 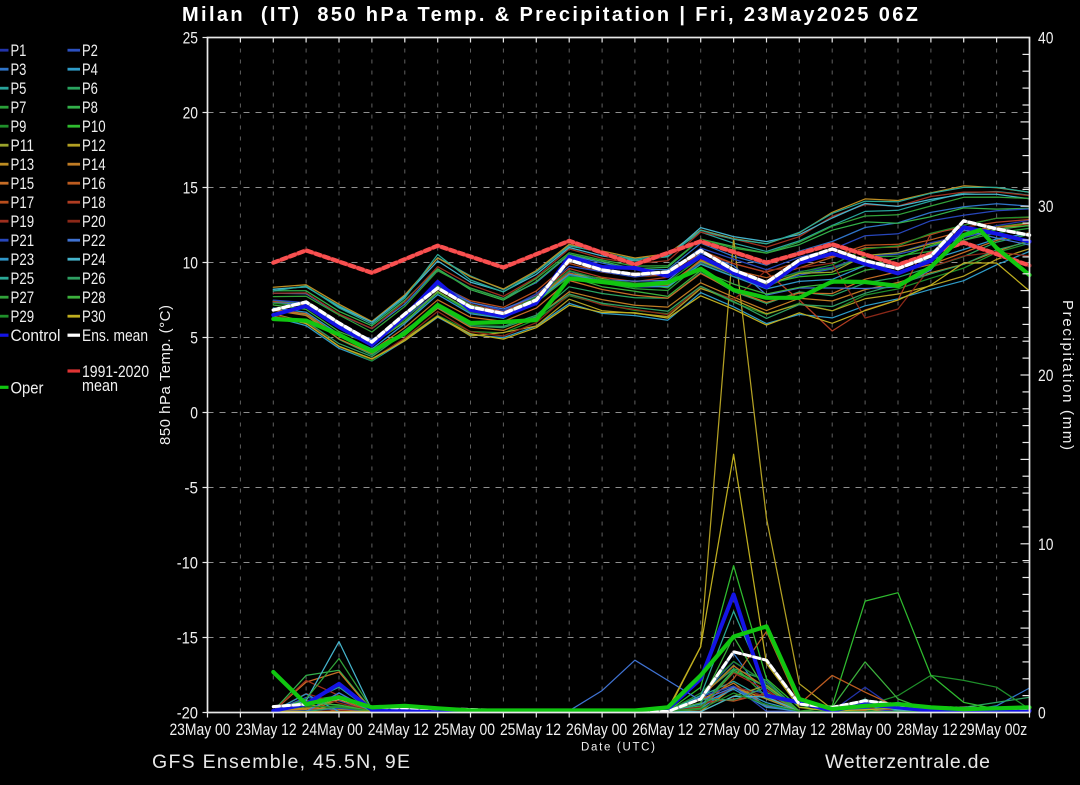 What do you see at coordinates (23, 279) in the screenshot?
I see `svg-text: P25` at bounding box center [23, 279].